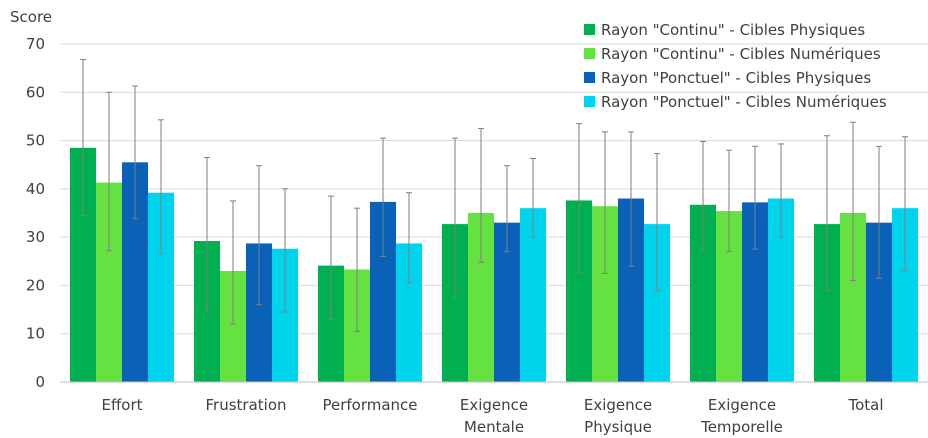 This screenshot has width=928, height=438. What do you see at coordinates (35, 44) in the screenshot?
I see `y-tick-label: 70` at bounding box center [35, 44].